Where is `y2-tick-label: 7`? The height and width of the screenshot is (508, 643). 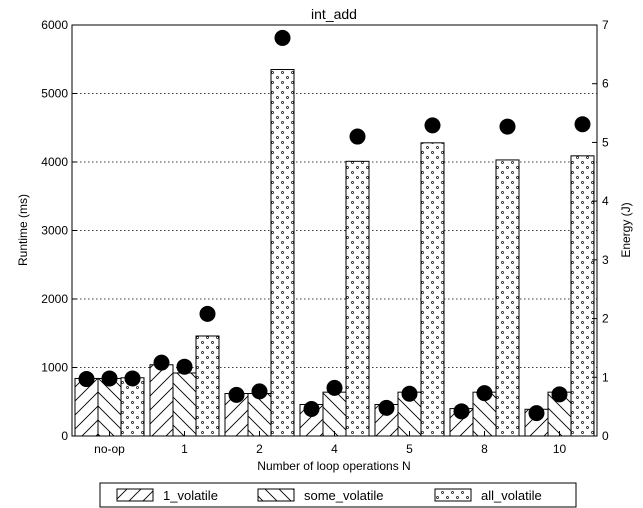 y2-tick-label: 7 is located at coordinates (605, 25).